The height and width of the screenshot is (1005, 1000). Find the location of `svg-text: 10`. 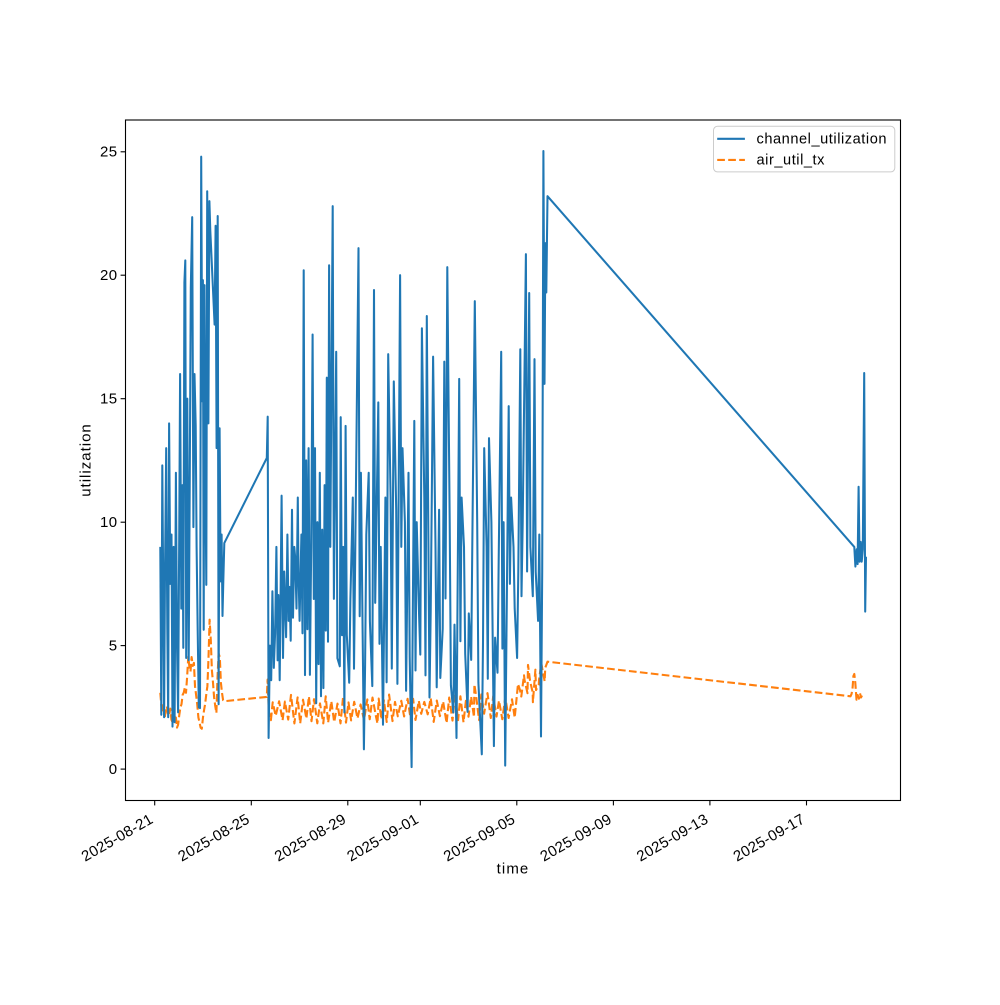

svg-text: 10 is located at coordinates (109, 522).